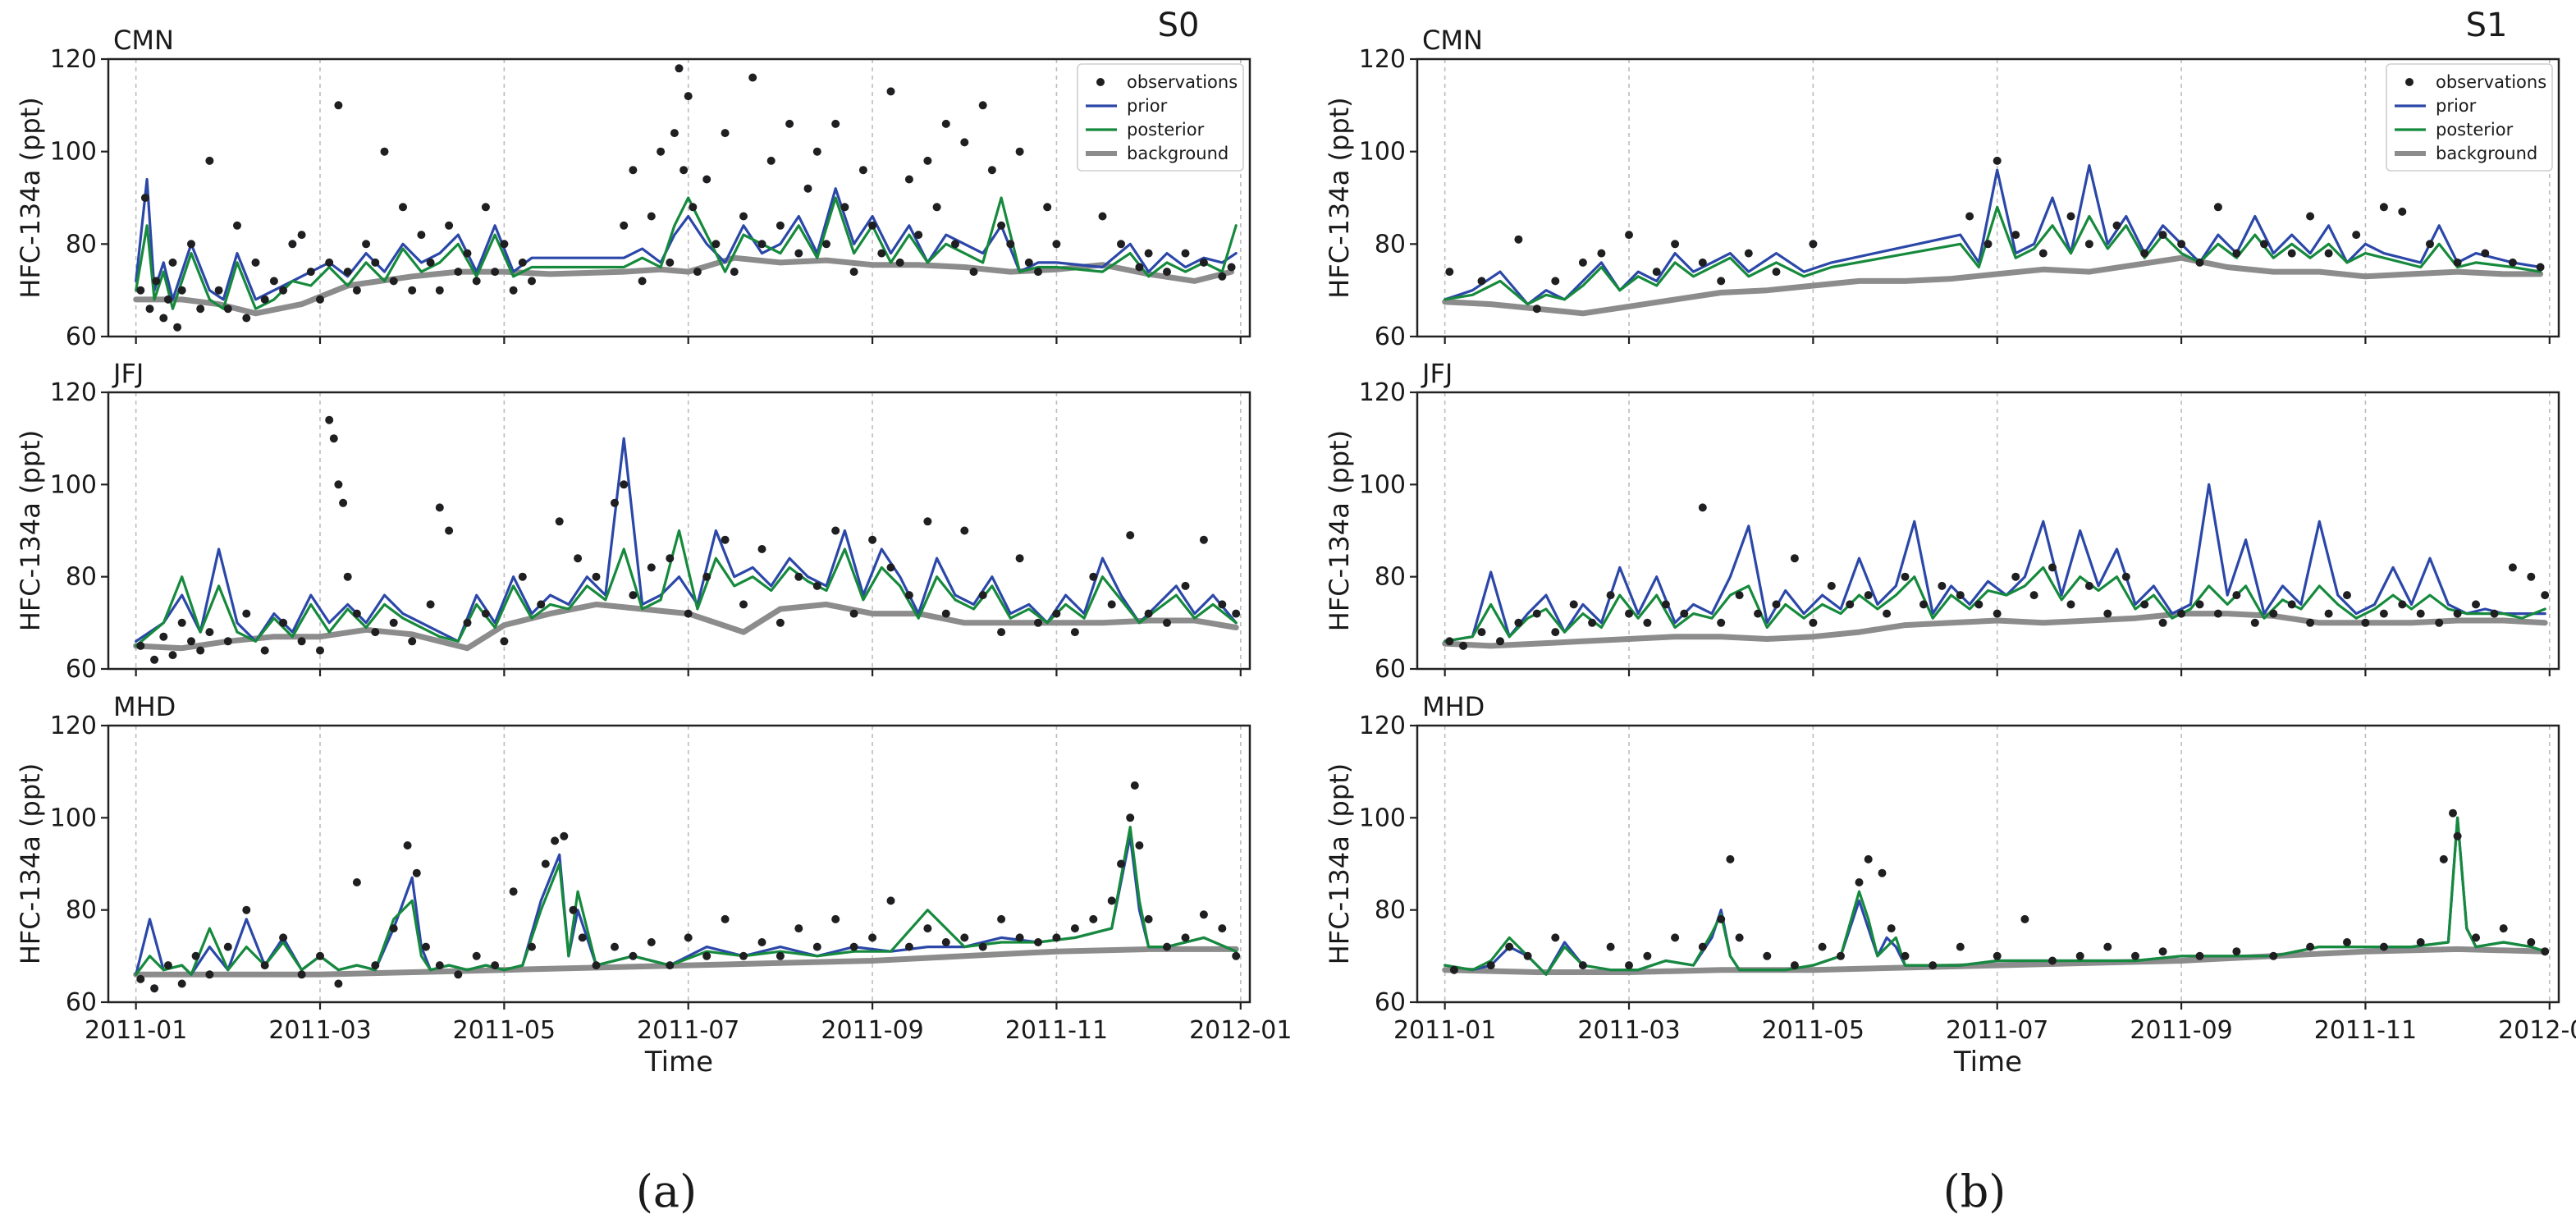  I want to click on chart-b-cmn-legend-label-posterior: posterior, so click(2475, 130).